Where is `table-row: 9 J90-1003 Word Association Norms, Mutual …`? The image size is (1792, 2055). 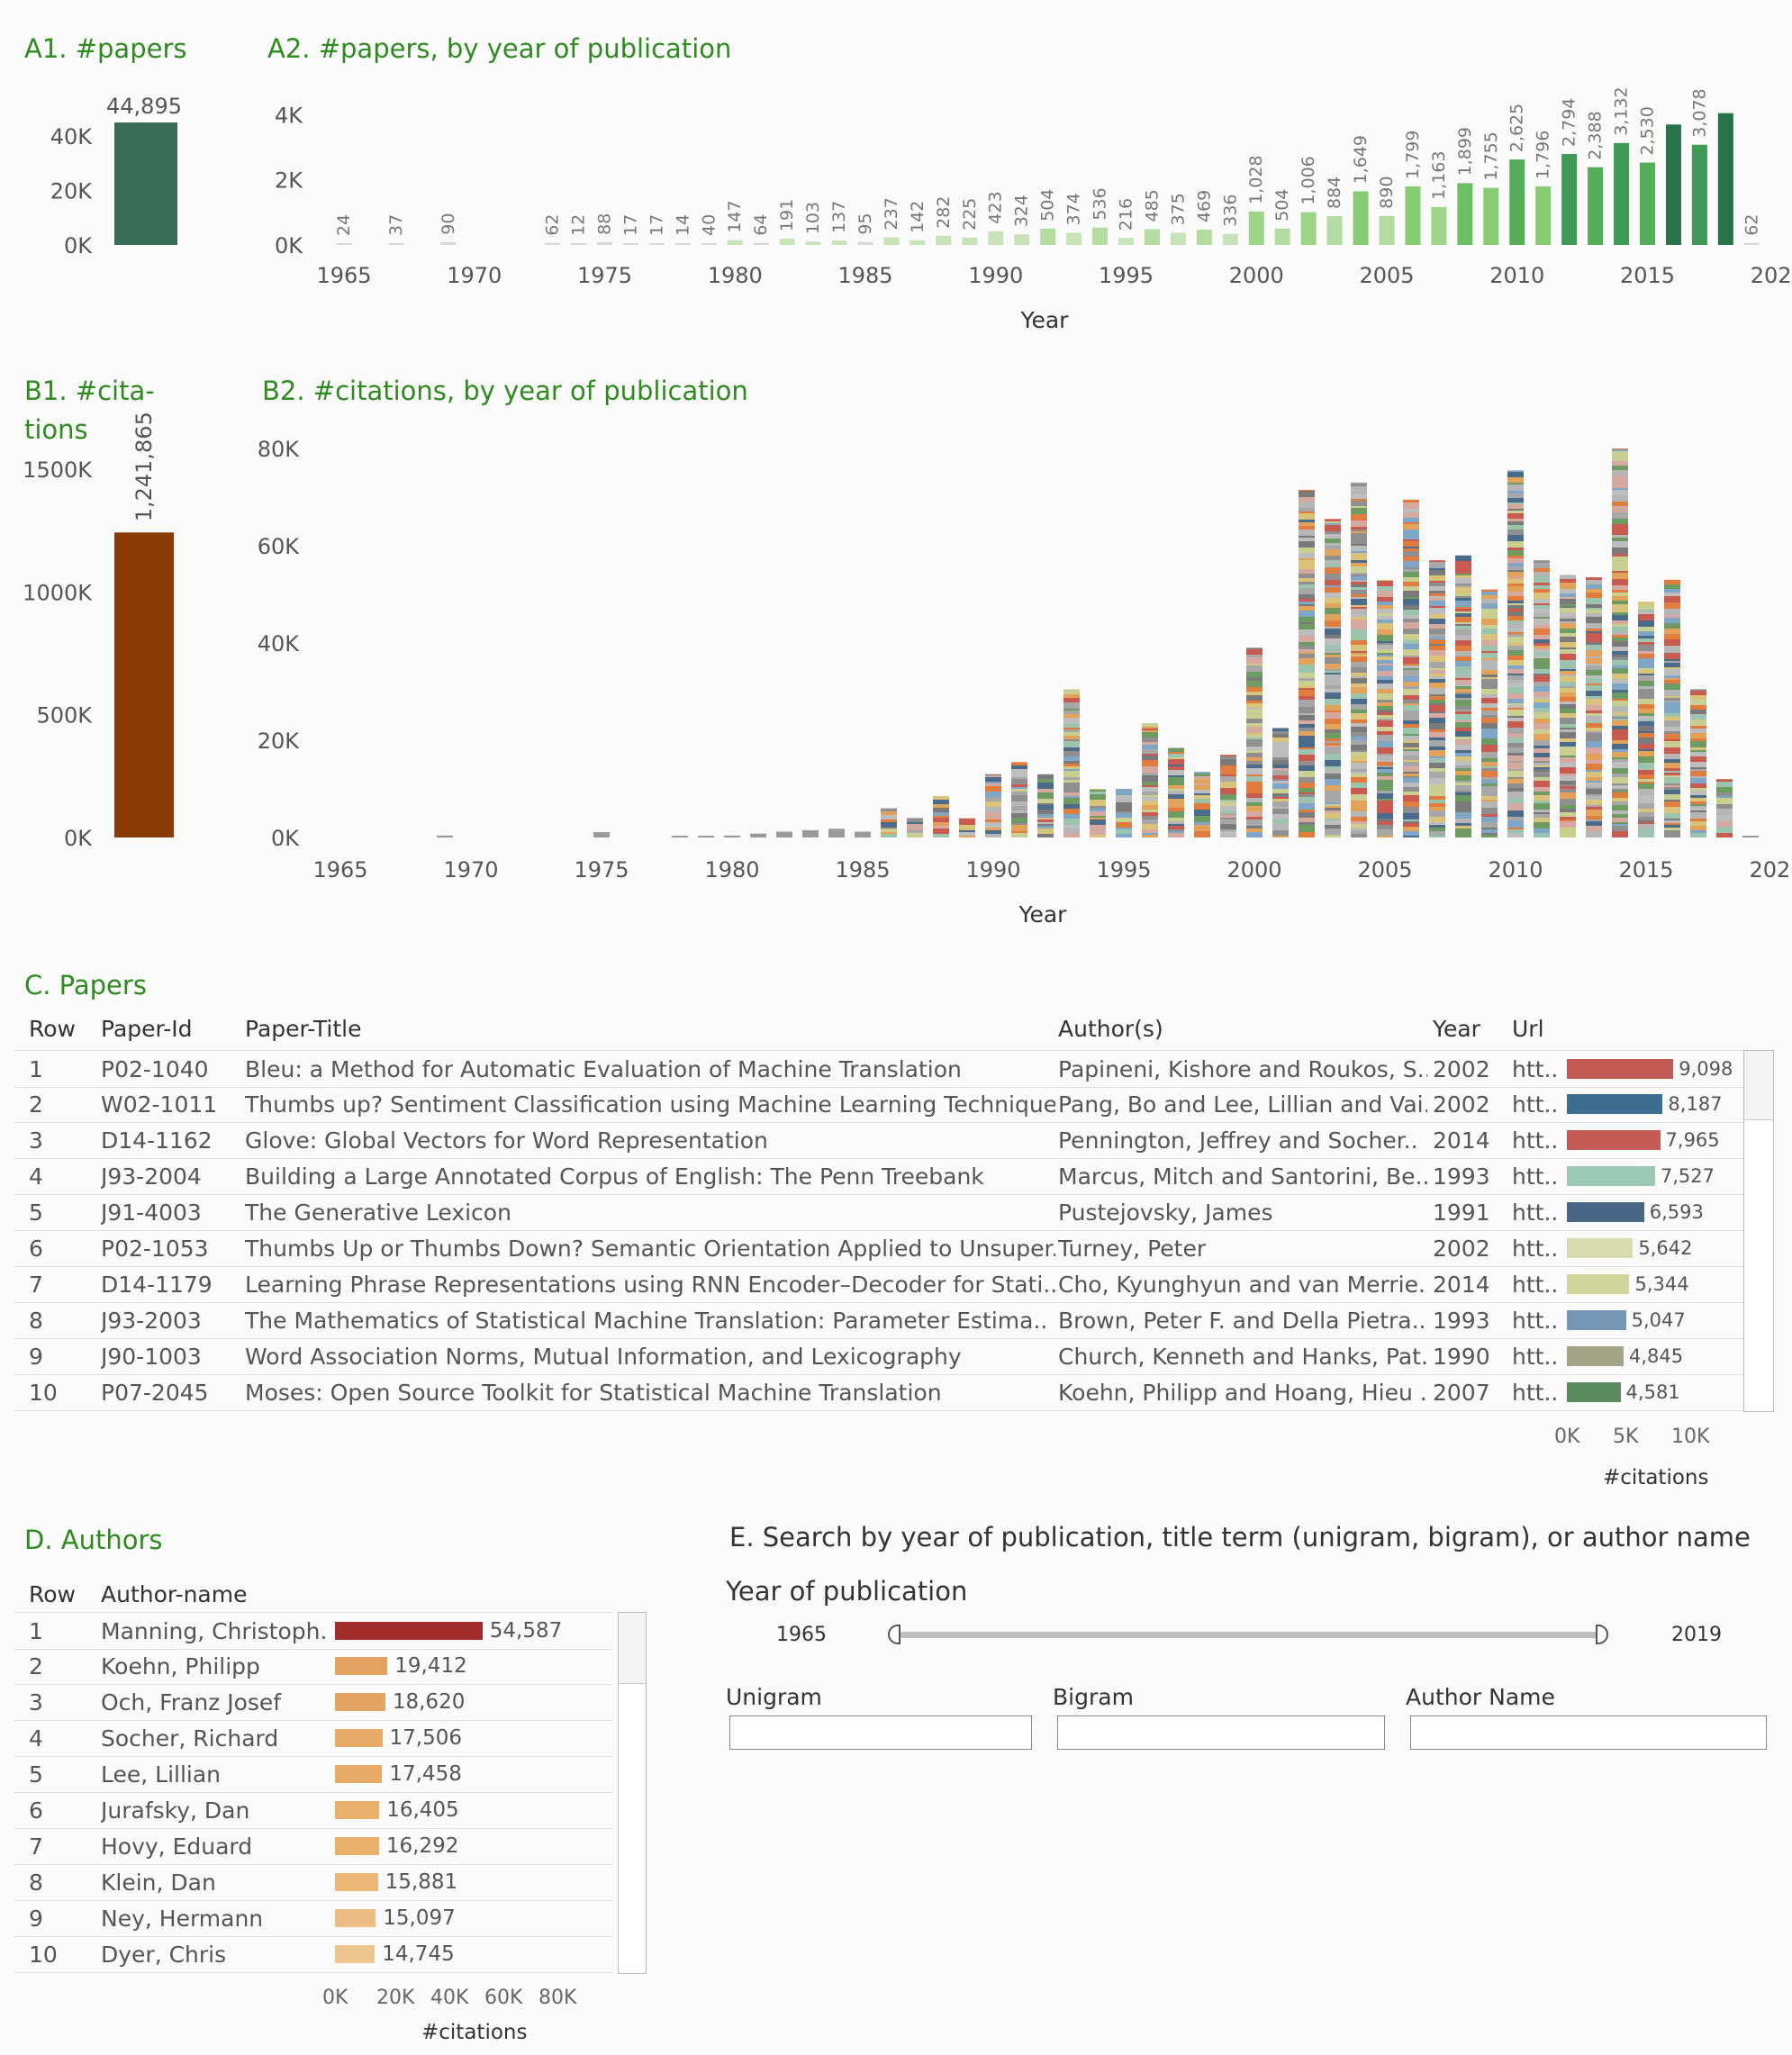 table-row: 9 J90-1003 Word Association Norms, Mutual … is located at coordinates (878, 1356).